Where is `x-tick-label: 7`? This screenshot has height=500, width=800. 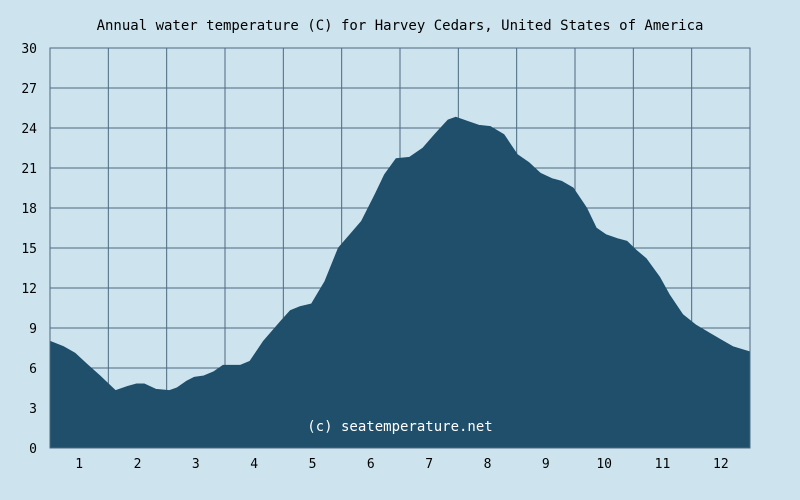 x-tick-label: 7 is located at coordinates (429, 464).